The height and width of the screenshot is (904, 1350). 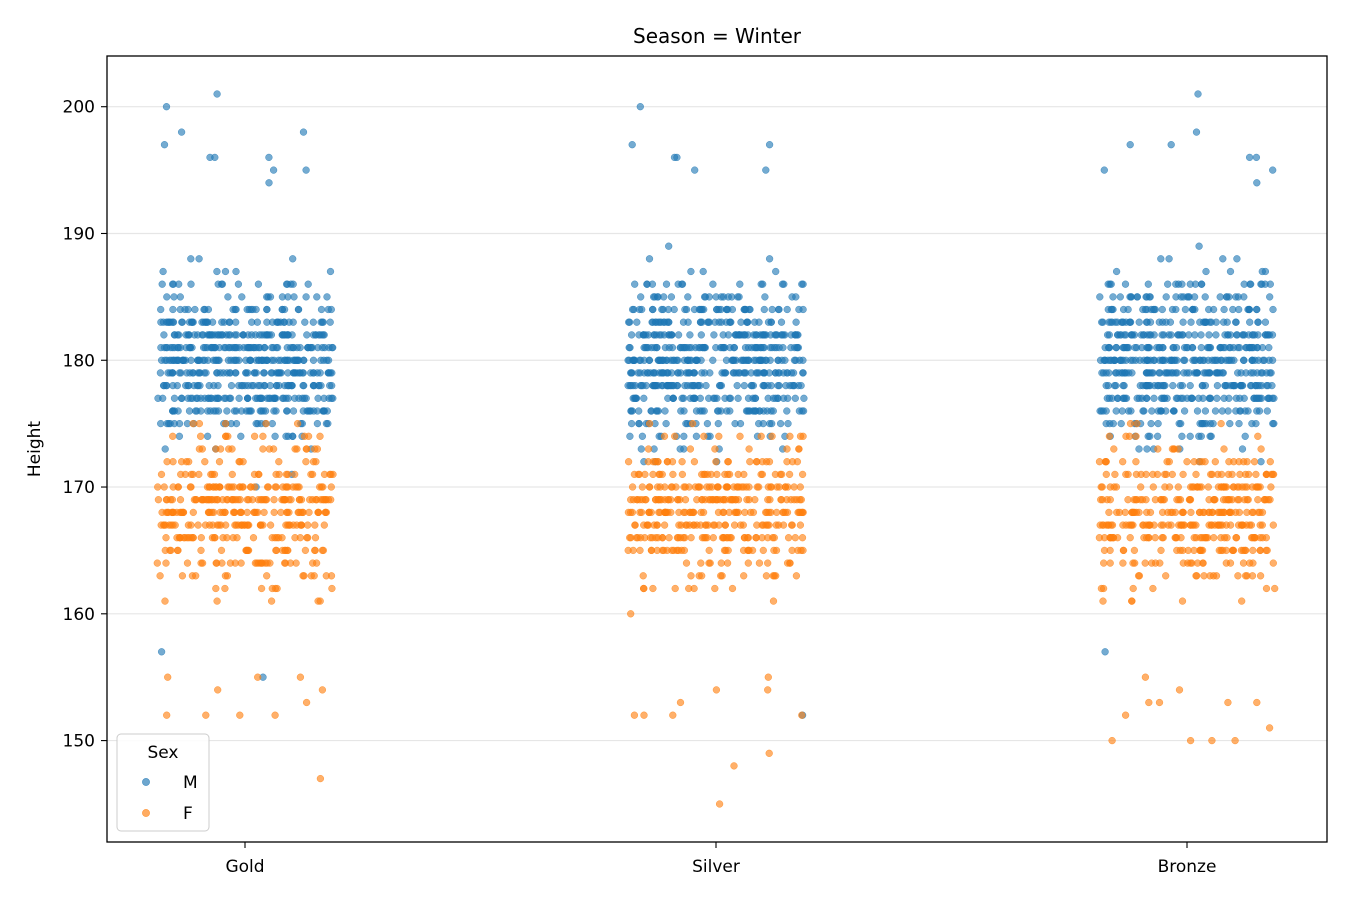 I want to click on x-tick-label: Silver, so click(x=716, y=867).